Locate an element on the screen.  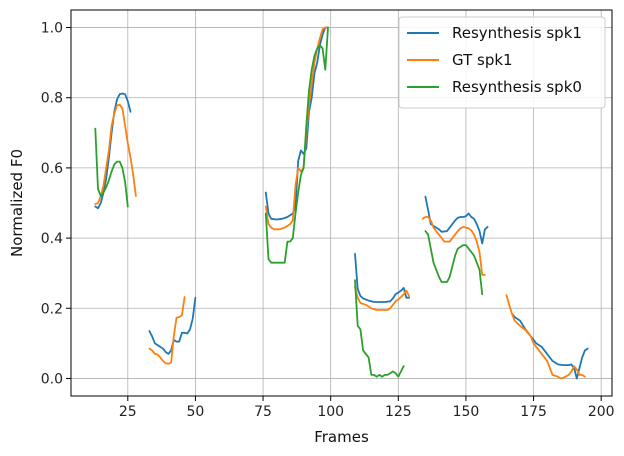
x-tick-label: 100 is located at coordinates (330, 412).